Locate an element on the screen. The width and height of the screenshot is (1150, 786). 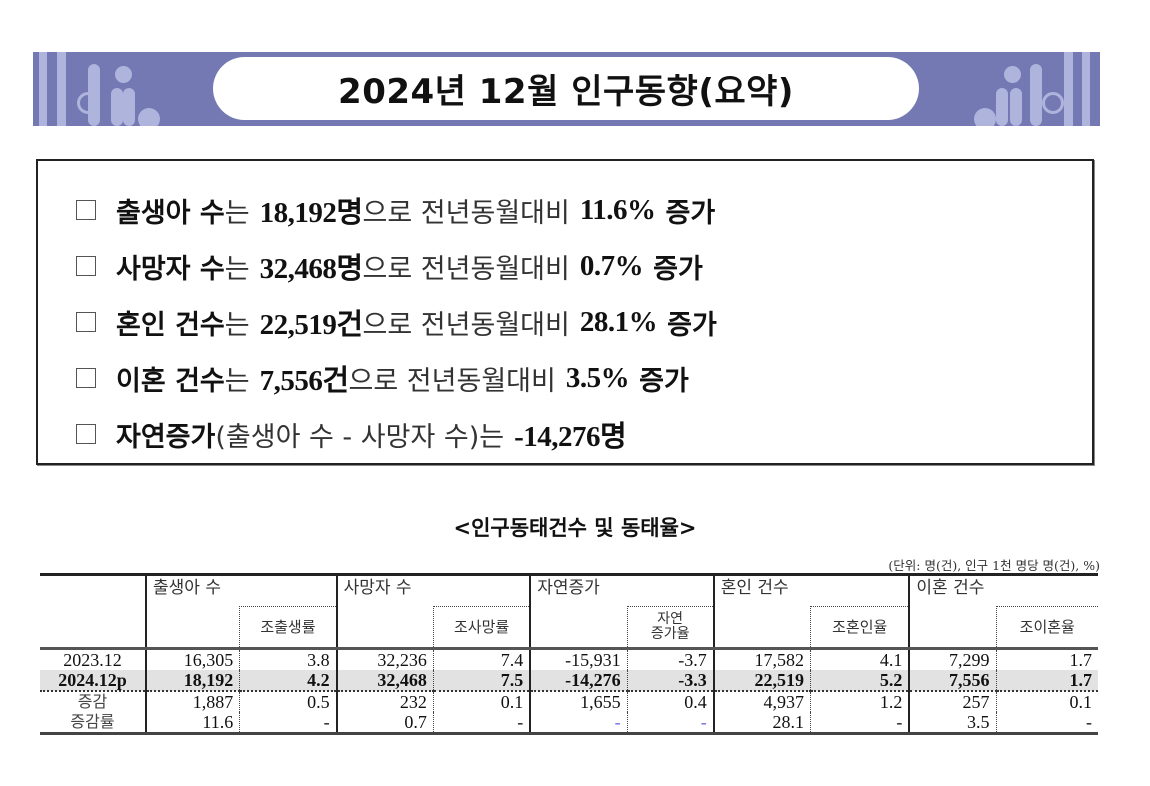
summary-rate: 0.7% is located at coordinates (611, 265).